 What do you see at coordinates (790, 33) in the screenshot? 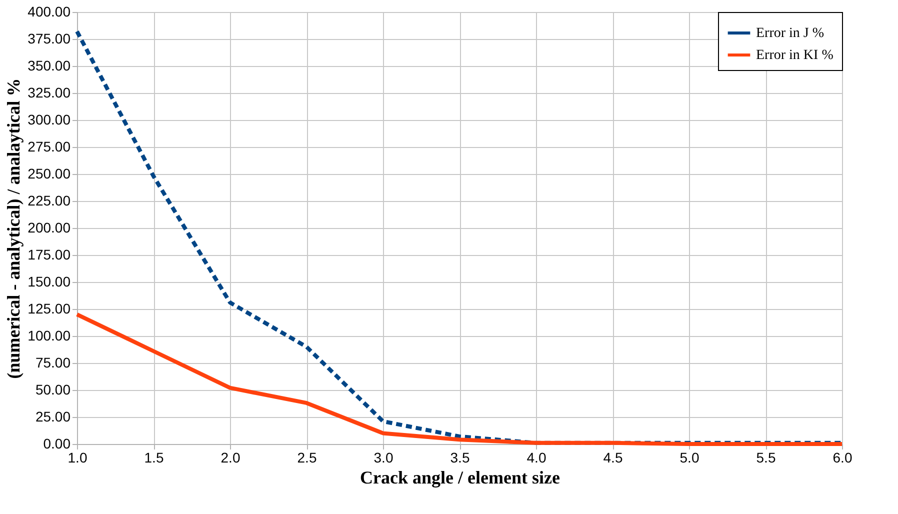
I see `legend-label: Error in J %` at bounding box center [790, 33].